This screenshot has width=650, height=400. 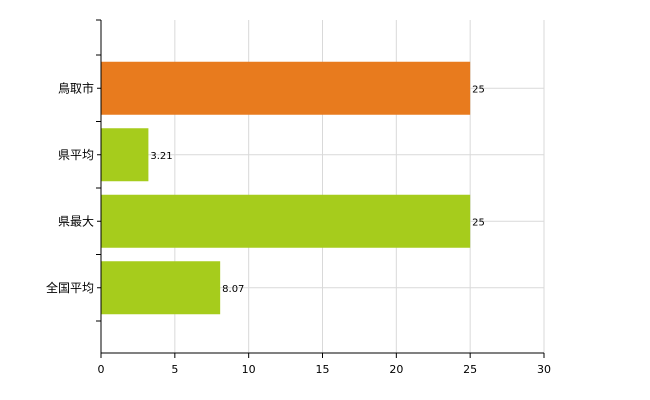 I want to click on category-label: 県最大, so click(x=76, y=221).